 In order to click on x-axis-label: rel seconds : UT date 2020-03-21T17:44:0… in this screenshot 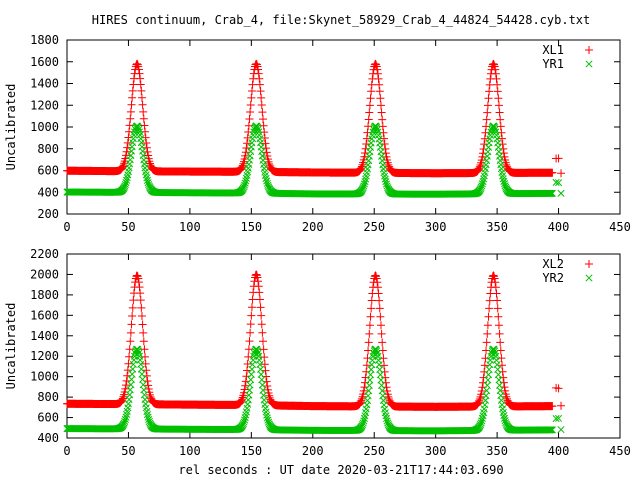, I will do `click(340, 470)`.